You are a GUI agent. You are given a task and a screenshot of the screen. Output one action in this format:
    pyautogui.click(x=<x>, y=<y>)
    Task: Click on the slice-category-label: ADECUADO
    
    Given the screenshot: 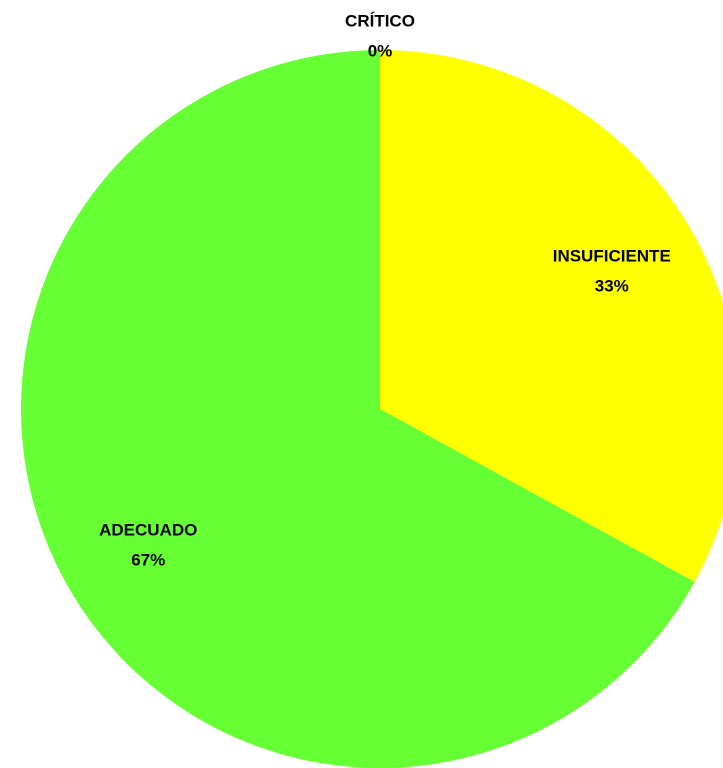 What is the action you would take?
    pyautogui.click(x=148, y=530)
    